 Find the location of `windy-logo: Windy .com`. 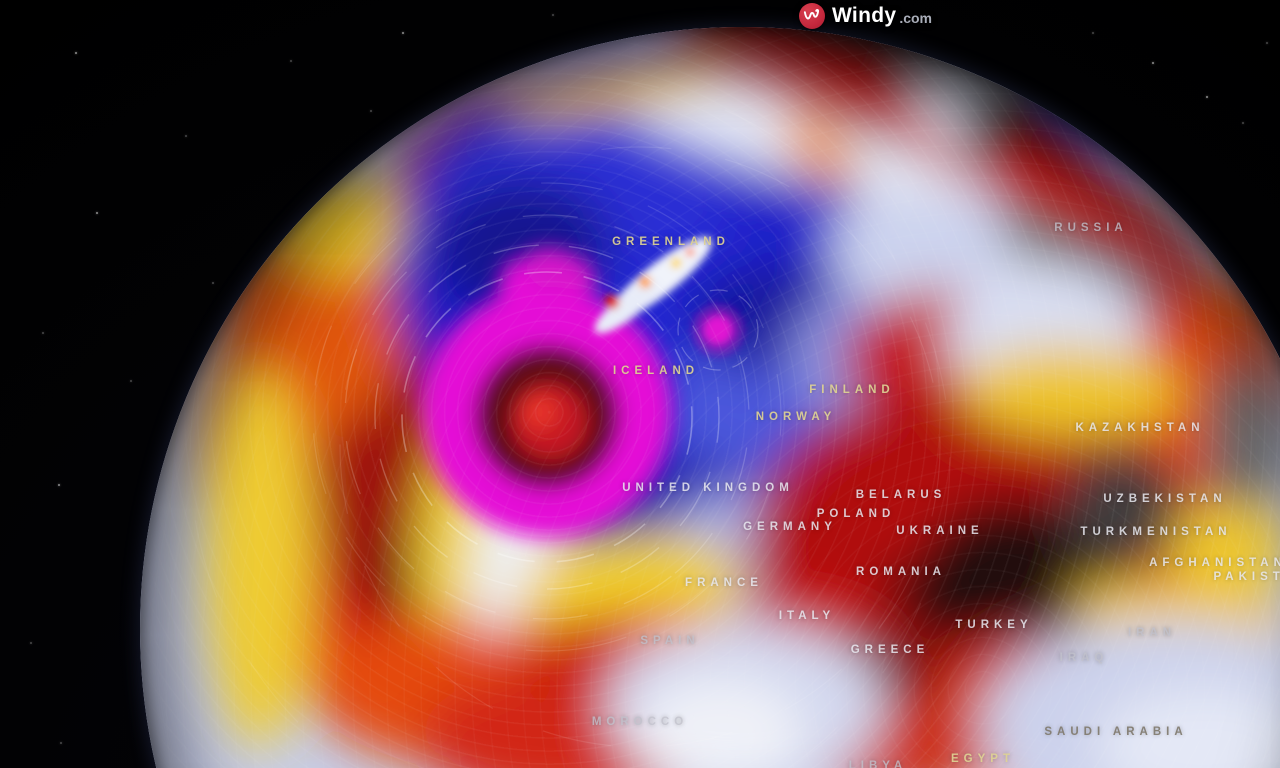

windy-logo: Windy .com is located at coordinates (865, 16).